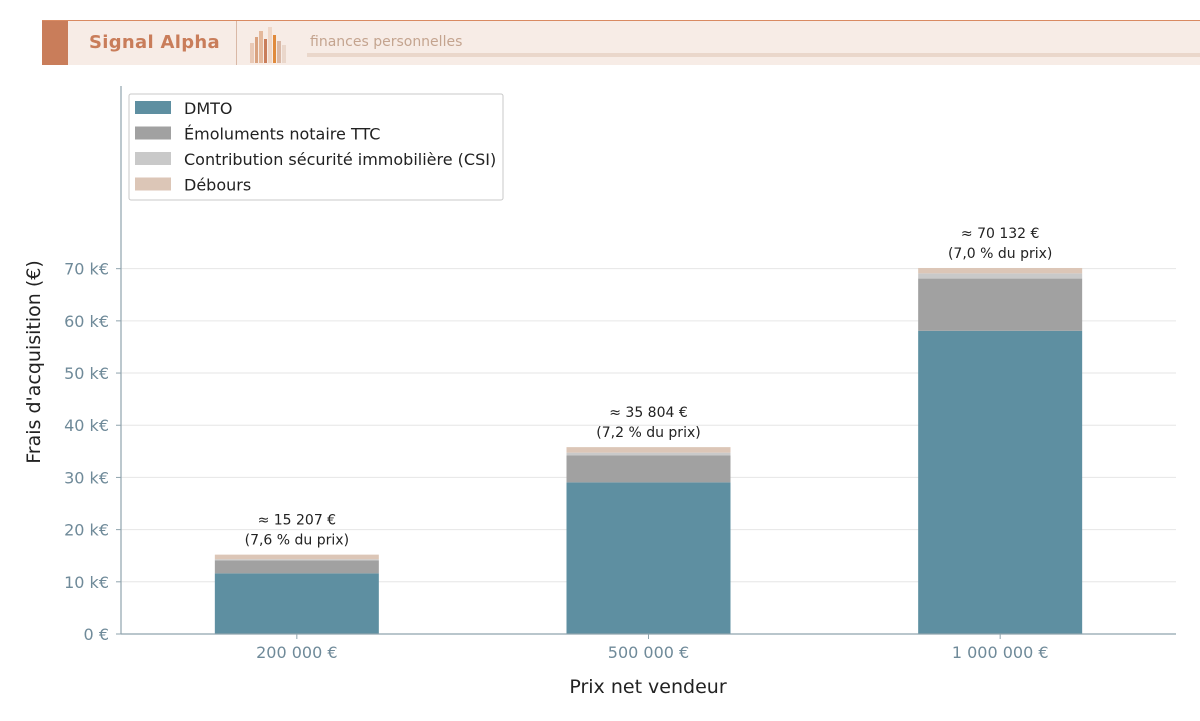  What do you see at coordinates (92, 452) in the screenshot?
I see `y-ticks: 0 € 10 k€ 20 k€ 30 k€ 40 k€ 50 k€ 60 k€ 70 k€` at bounding box center [92, 452].